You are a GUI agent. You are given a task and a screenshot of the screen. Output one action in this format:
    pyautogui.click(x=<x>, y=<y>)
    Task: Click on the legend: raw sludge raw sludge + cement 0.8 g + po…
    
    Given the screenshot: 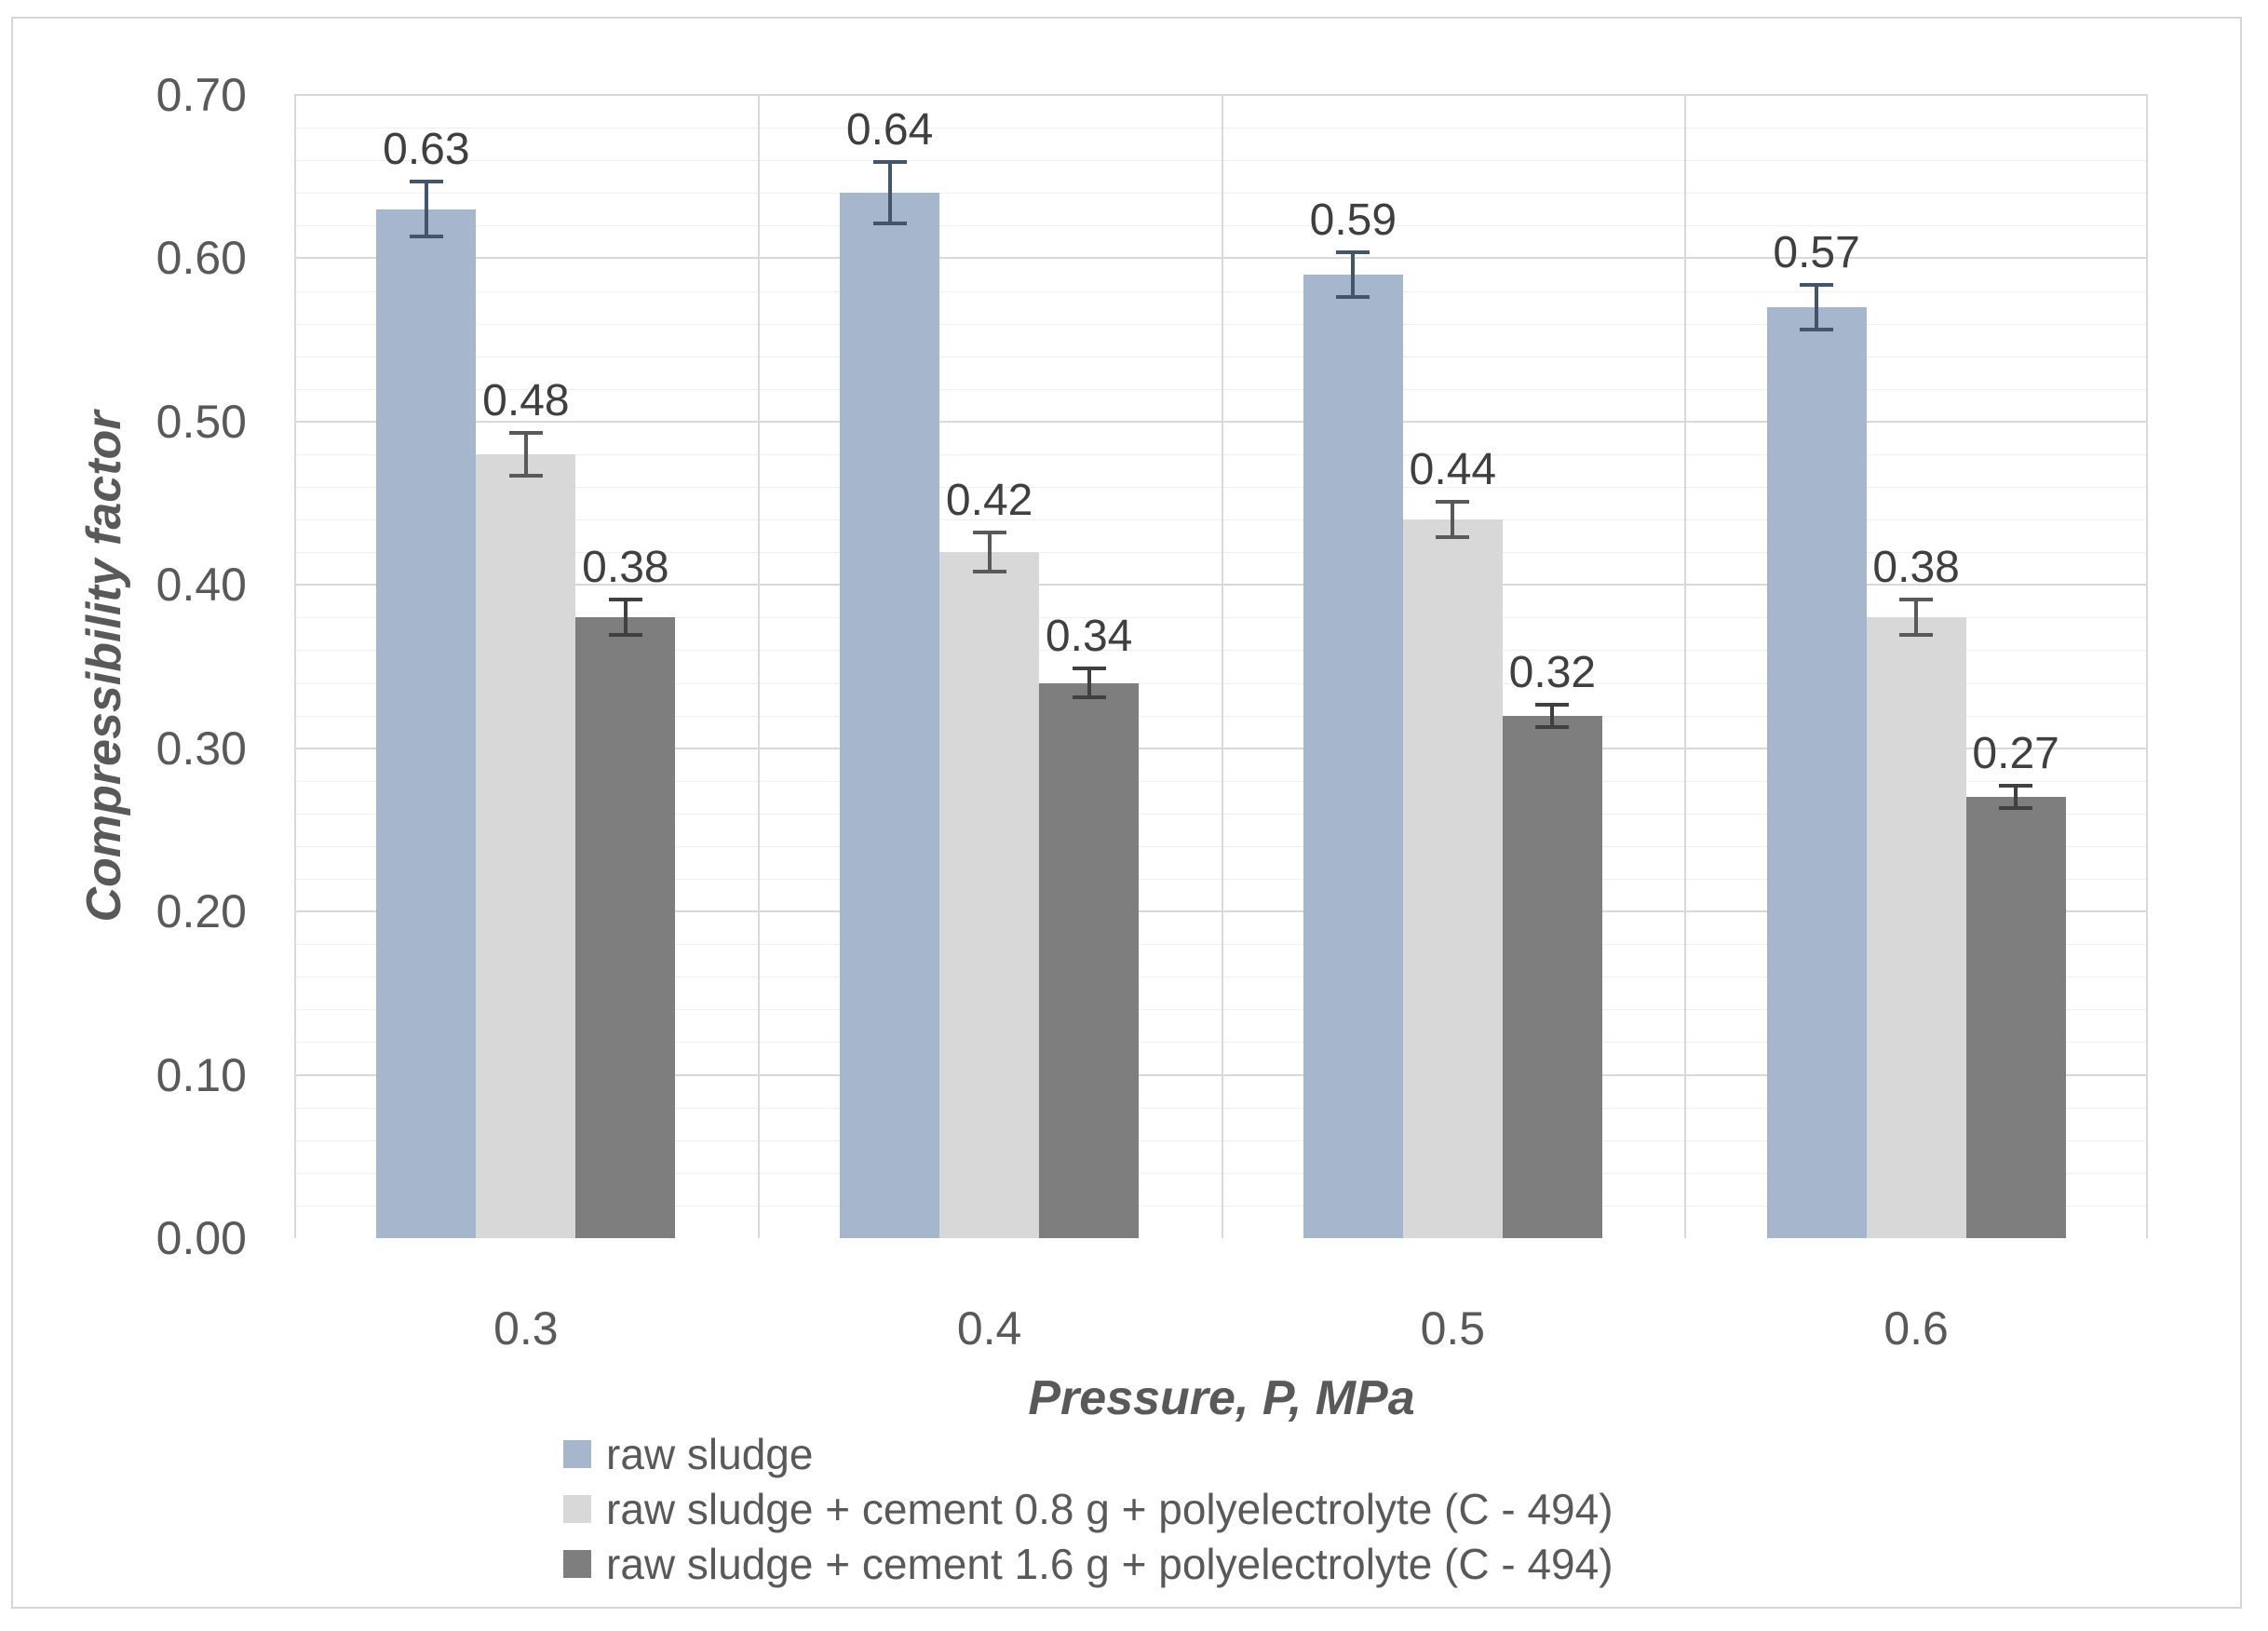 What is the action you would take?
    pyautogui.click(x=1088, y=1509)
    